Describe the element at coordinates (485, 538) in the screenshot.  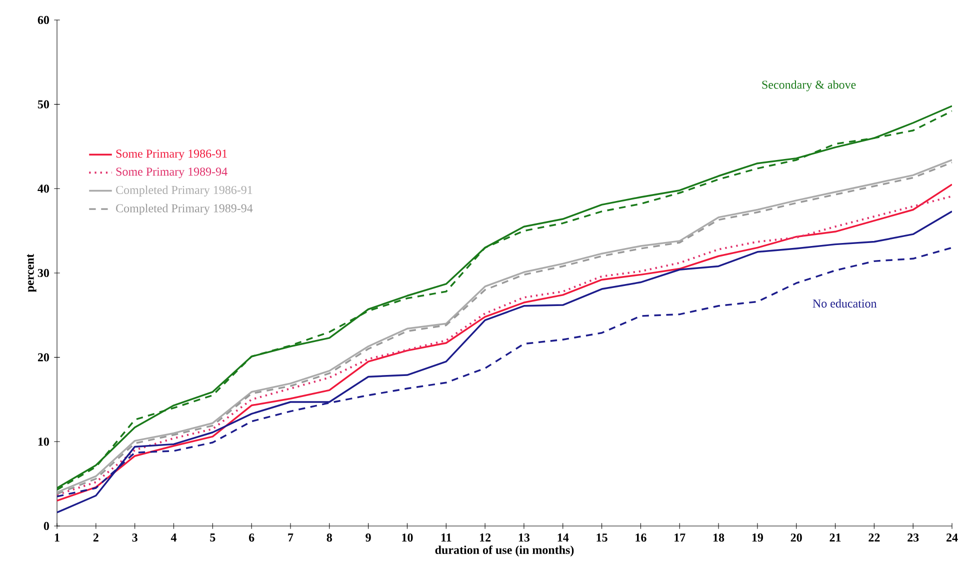
I see `x-tick-label: 12` at that location.